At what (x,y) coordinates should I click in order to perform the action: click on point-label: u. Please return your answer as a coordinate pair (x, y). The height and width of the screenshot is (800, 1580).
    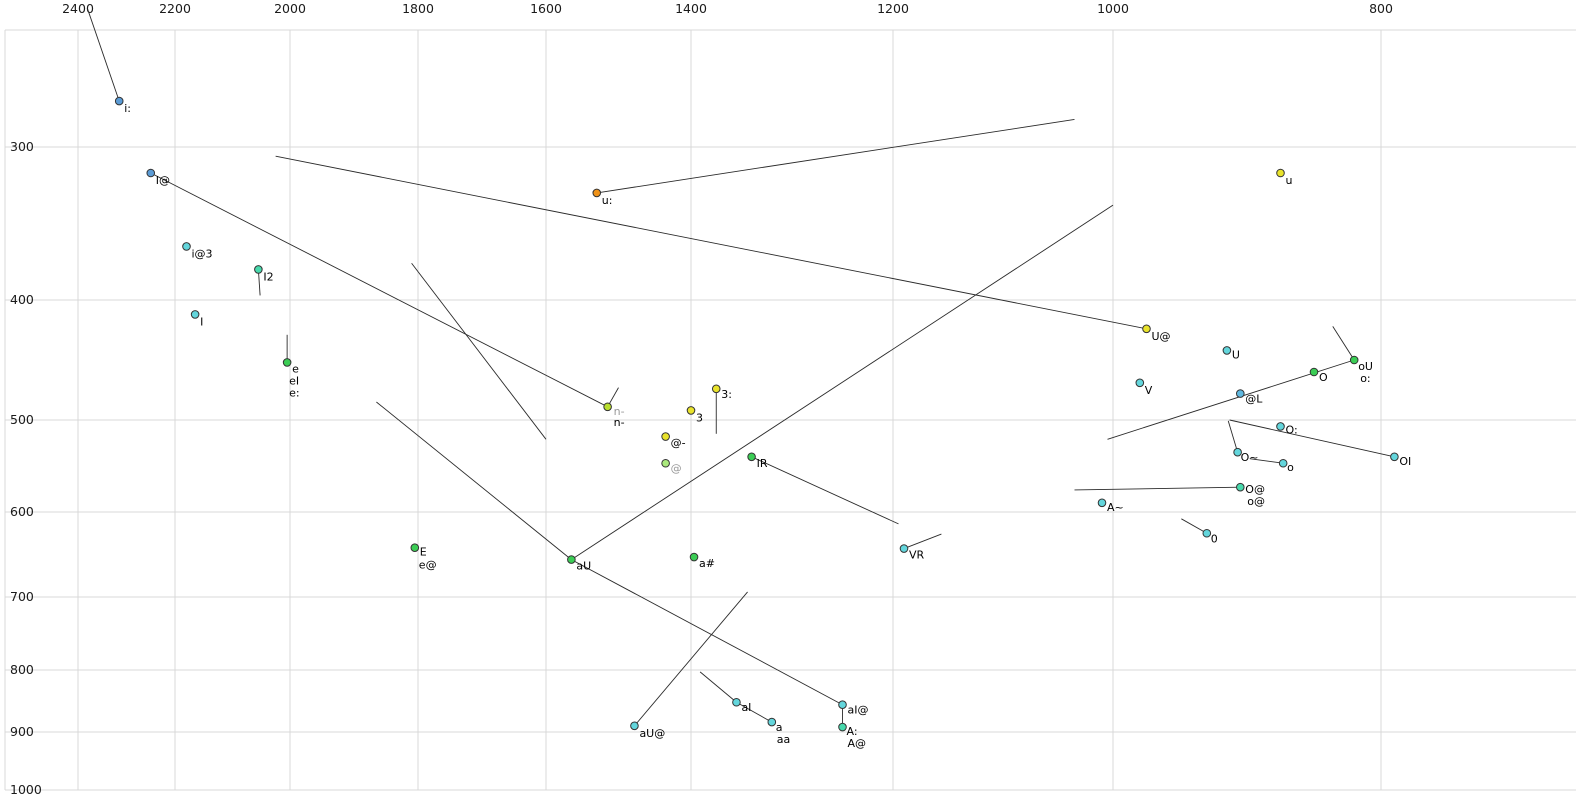
    Looking at the image, I should click on (1289, 180).